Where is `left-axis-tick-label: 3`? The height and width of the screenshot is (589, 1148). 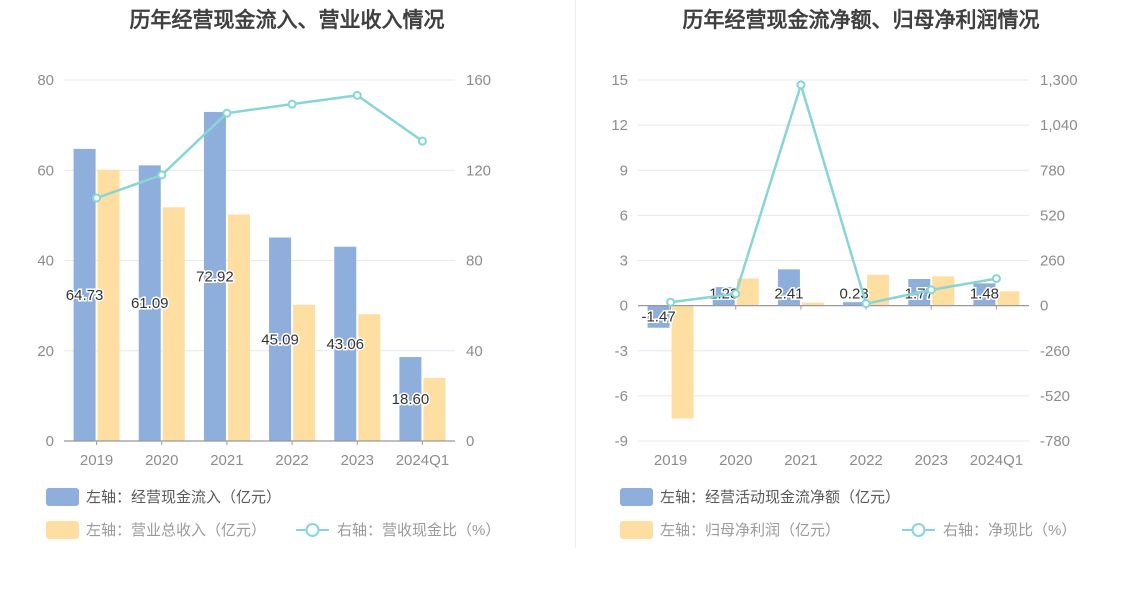 left-axis-tick-label: 3 is located at coordinates (624, 261).